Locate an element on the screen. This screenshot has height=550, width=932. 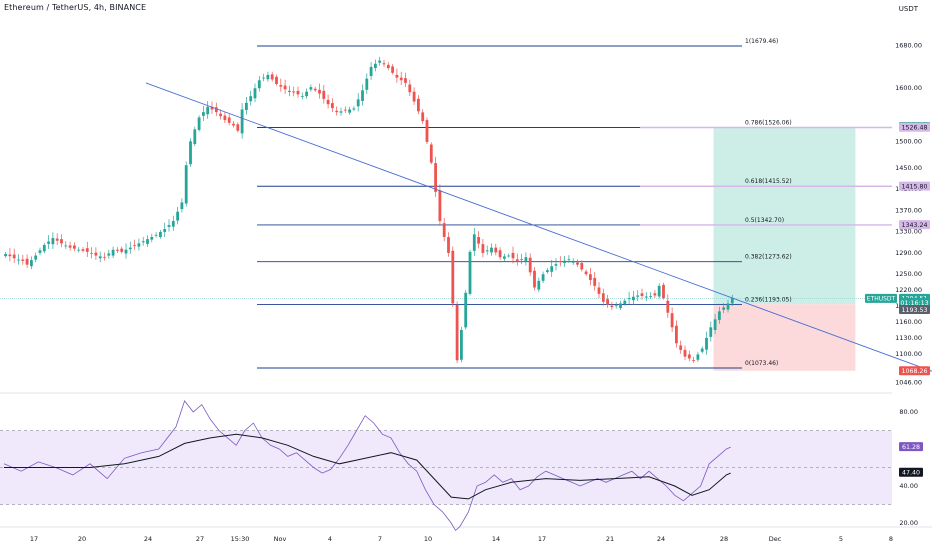
price-axis-tick: 1100.00 is located at coordinates (908, 354).